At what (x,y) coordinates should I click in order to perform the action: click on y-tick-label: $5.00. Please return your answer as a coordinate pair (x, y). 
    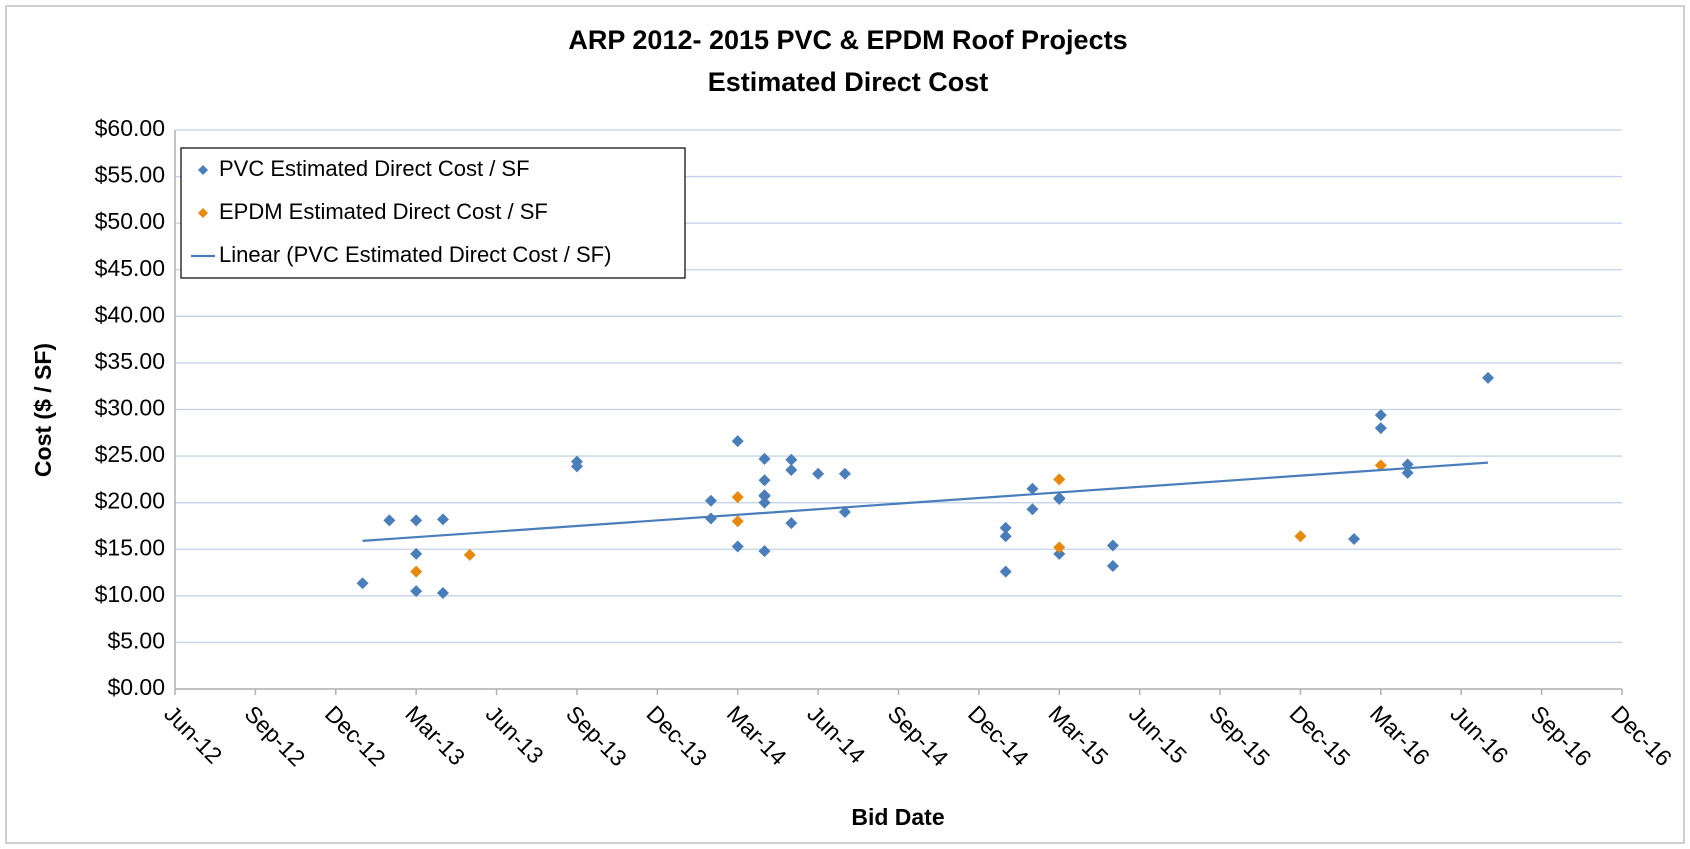
    Looking at the image, I should click on (136, 640).